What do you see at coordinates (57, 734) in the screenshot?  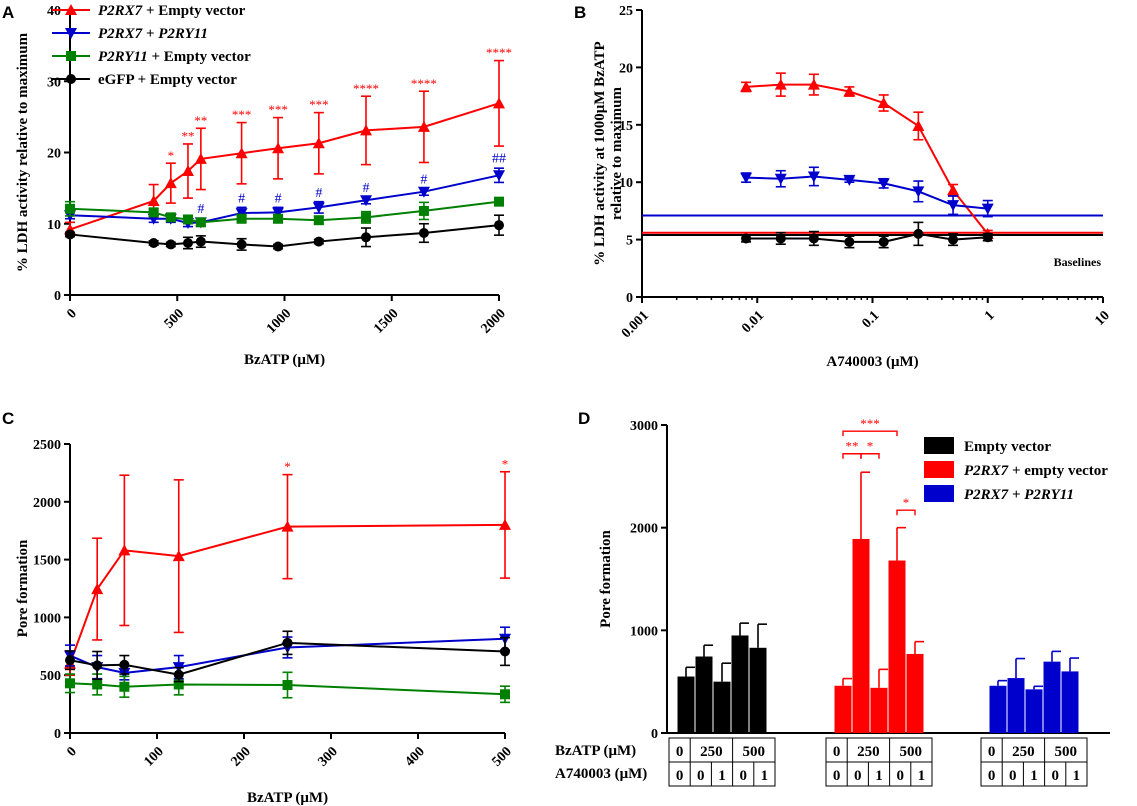 I see `panel-c-y-tick-label: 0` at bounding box center [57, 734].